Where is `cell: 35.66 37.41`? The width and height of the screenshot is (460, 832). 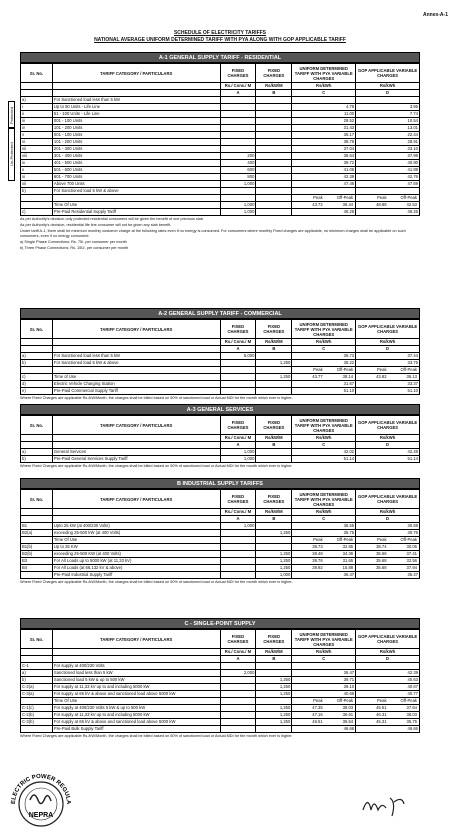
cell: 35.66 37.41 is located at coordinates (387, 554).